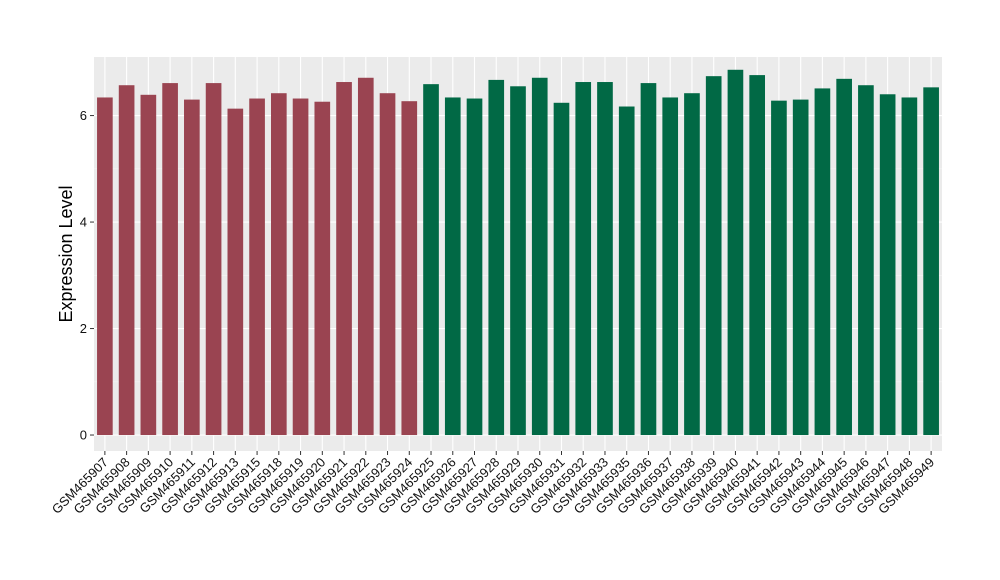 The image size is (1000, 580). What do you see at coordinates (300, 267) in the screenshot?
I see `bar-GSM465919` at bounding box center [300, 267].